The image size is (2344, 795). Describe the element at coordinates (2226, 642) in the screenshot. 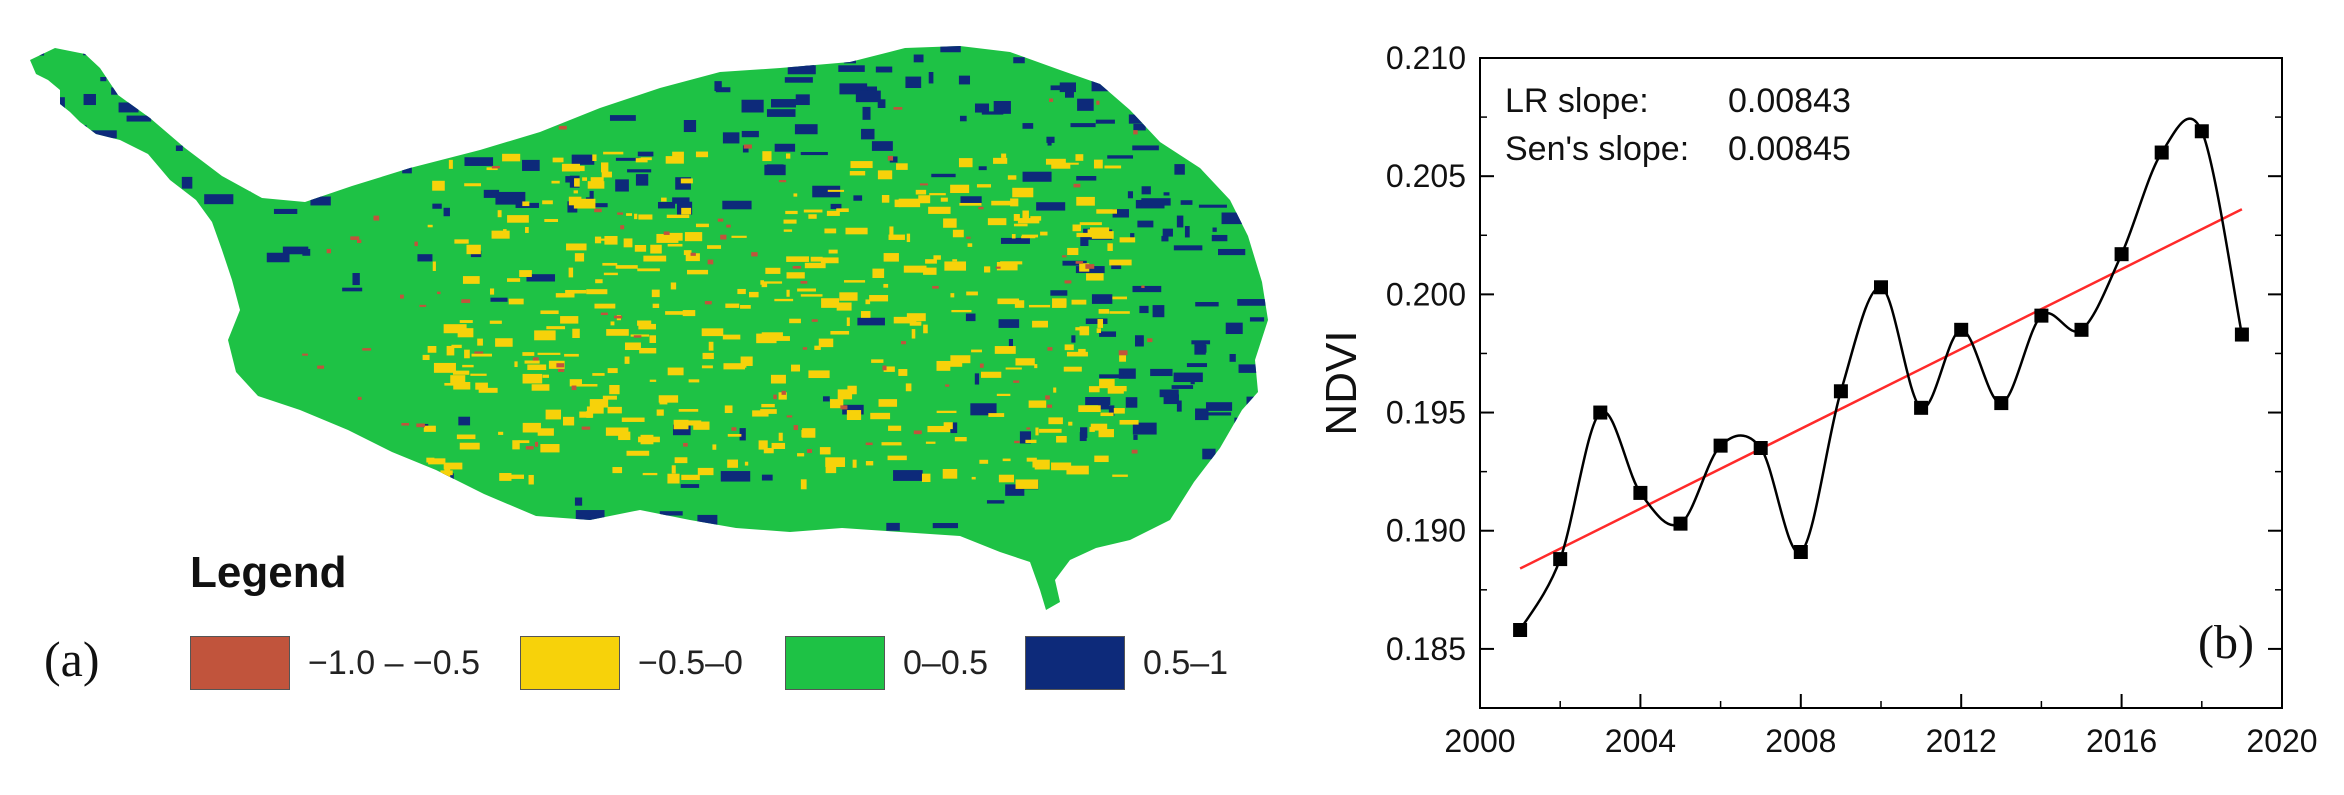

I see `panel-label-b: (b)` at that location.